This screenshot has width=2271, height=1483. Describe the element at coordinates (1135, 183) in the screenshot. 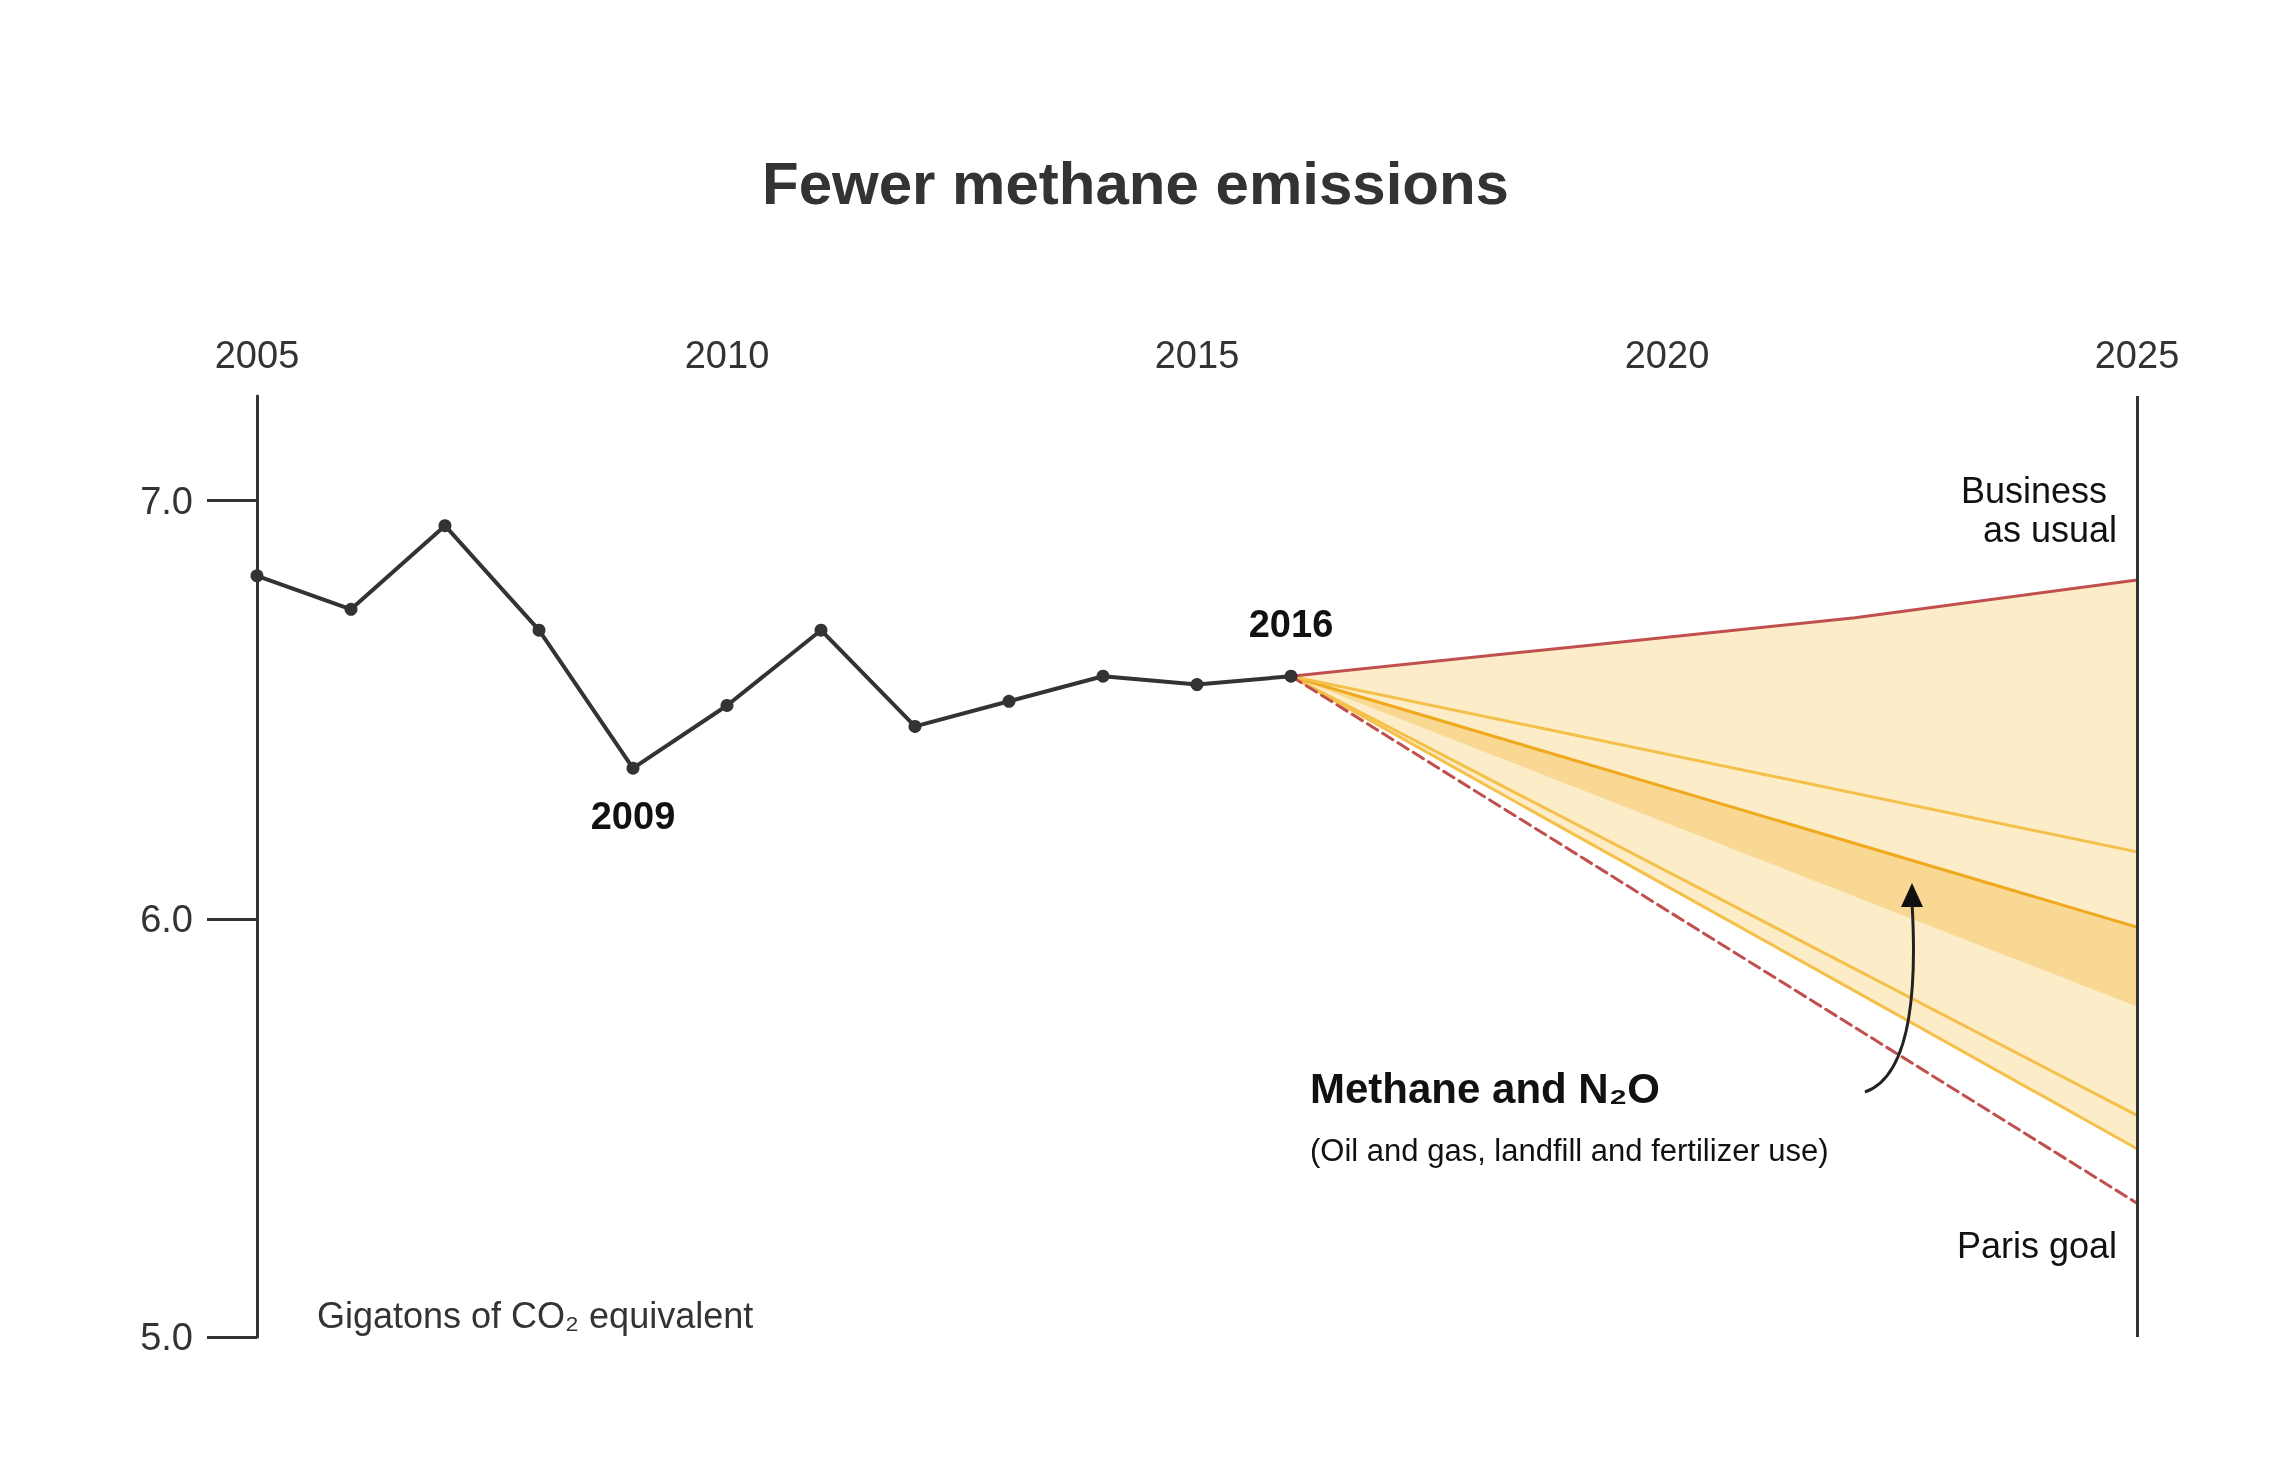

I see `chart-title: Fewer methane emissions` at that location.